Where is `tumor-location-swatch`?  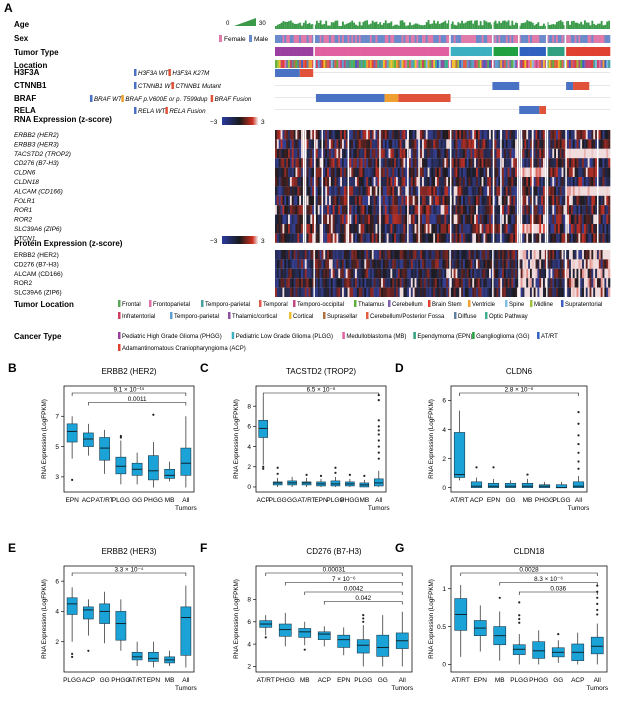 tumor-location-swatch is located at coordinates (367, 315).